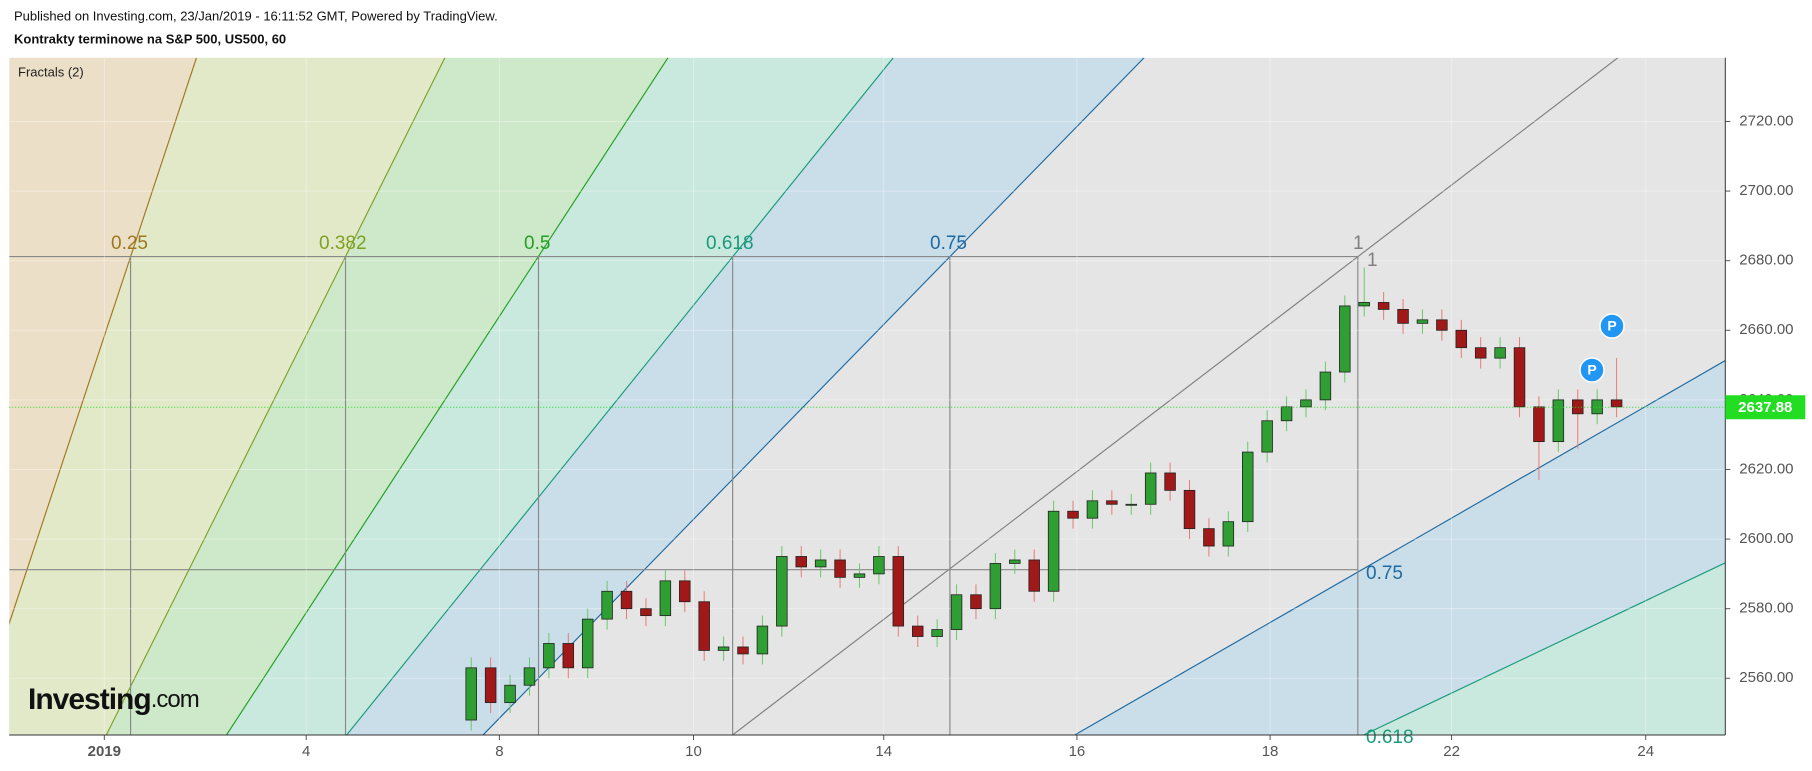 This screenshot has height=771, width=1812. What do you see at coordinates (1766, 260) in the screenshot?
I see `y-tick-label: 2680.00` at bounding box center [1766, 260].